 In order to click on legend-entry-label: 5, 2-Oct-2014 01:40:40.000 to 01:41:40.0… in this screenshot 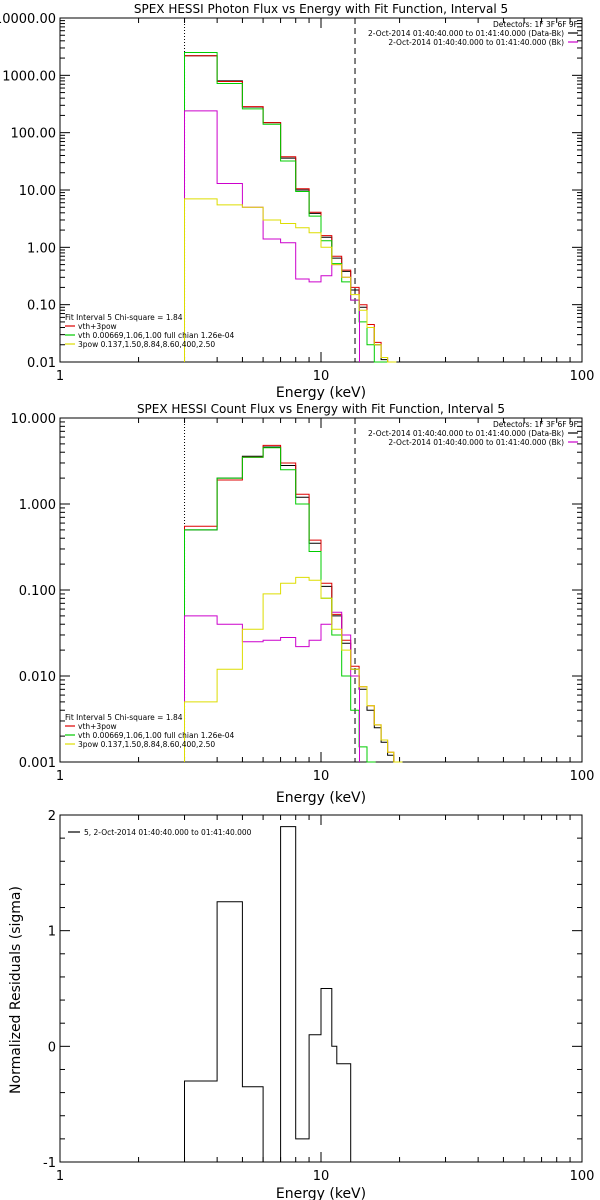, I will do `click(168, 832)`.